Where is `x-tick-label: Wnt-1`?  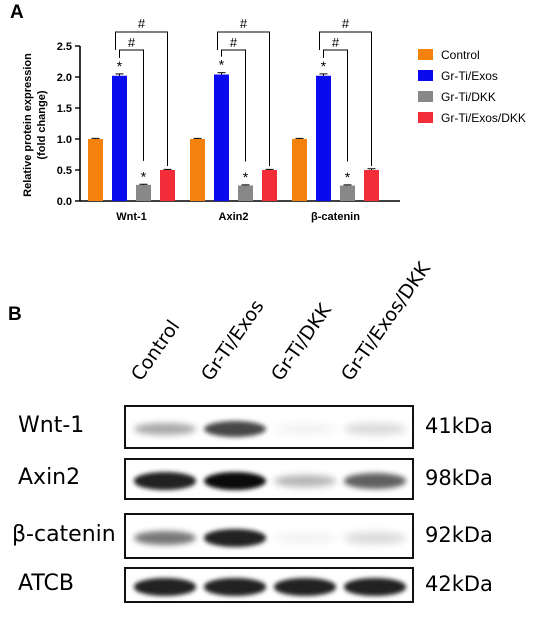 x-tick-label: Wnt-1 is located at coordinates (131, 217).